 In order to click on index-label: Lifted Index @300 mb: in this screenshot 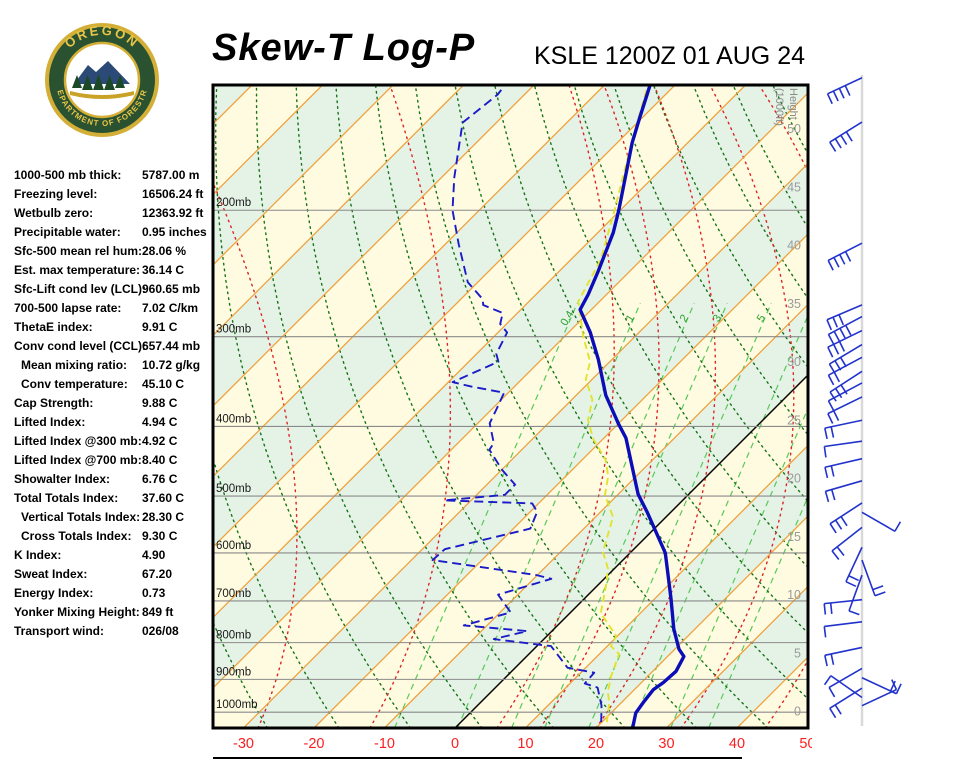, I will do `click(78, 441)`.